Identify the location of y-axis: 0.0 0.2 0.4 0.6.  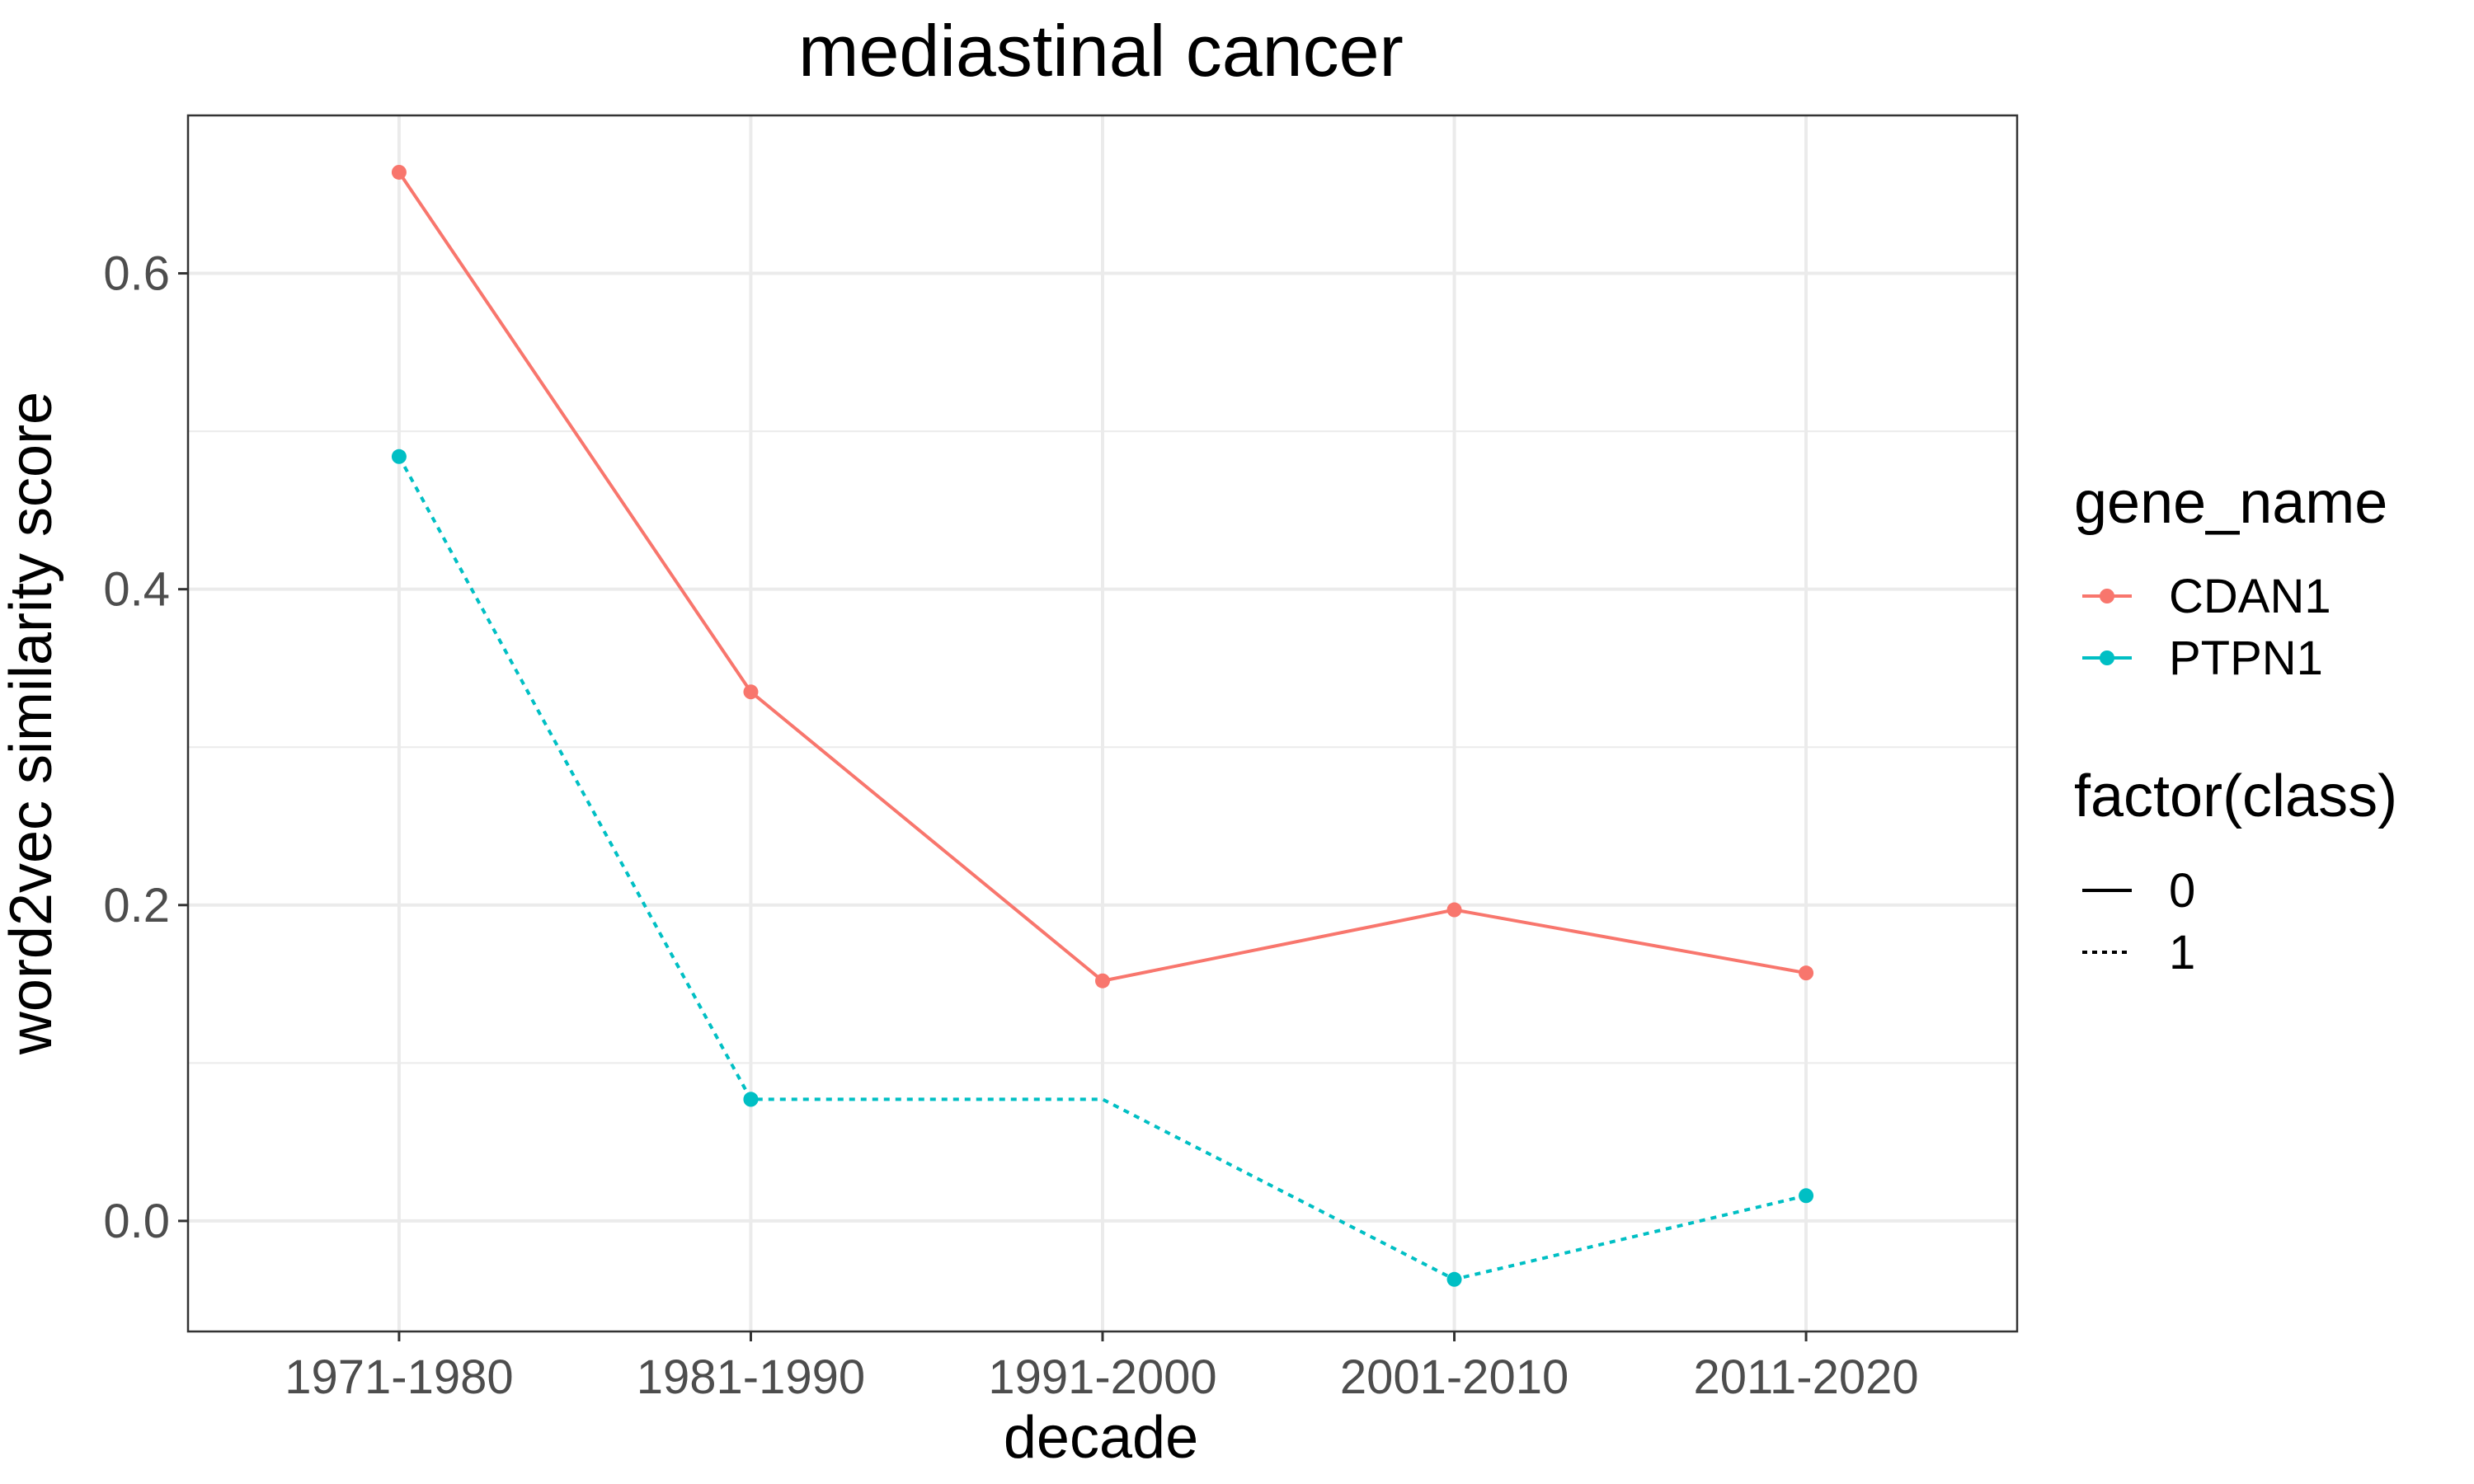
(145, 747).